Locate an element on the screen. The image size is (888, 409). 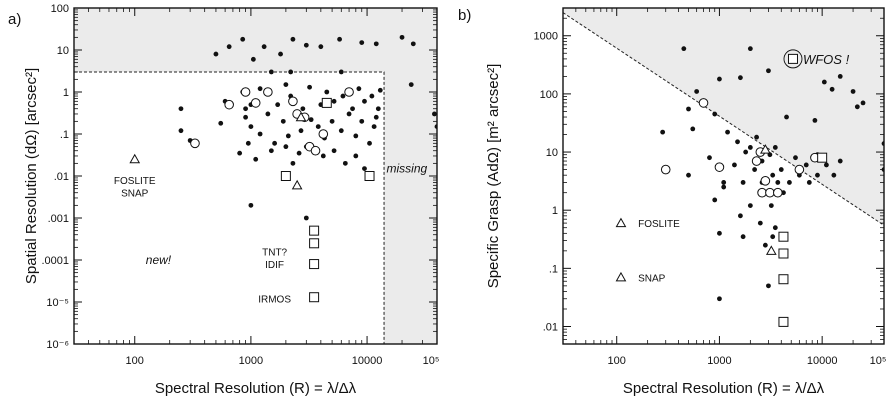
instrument-label: SNAP is located at coordinates (652, 278).